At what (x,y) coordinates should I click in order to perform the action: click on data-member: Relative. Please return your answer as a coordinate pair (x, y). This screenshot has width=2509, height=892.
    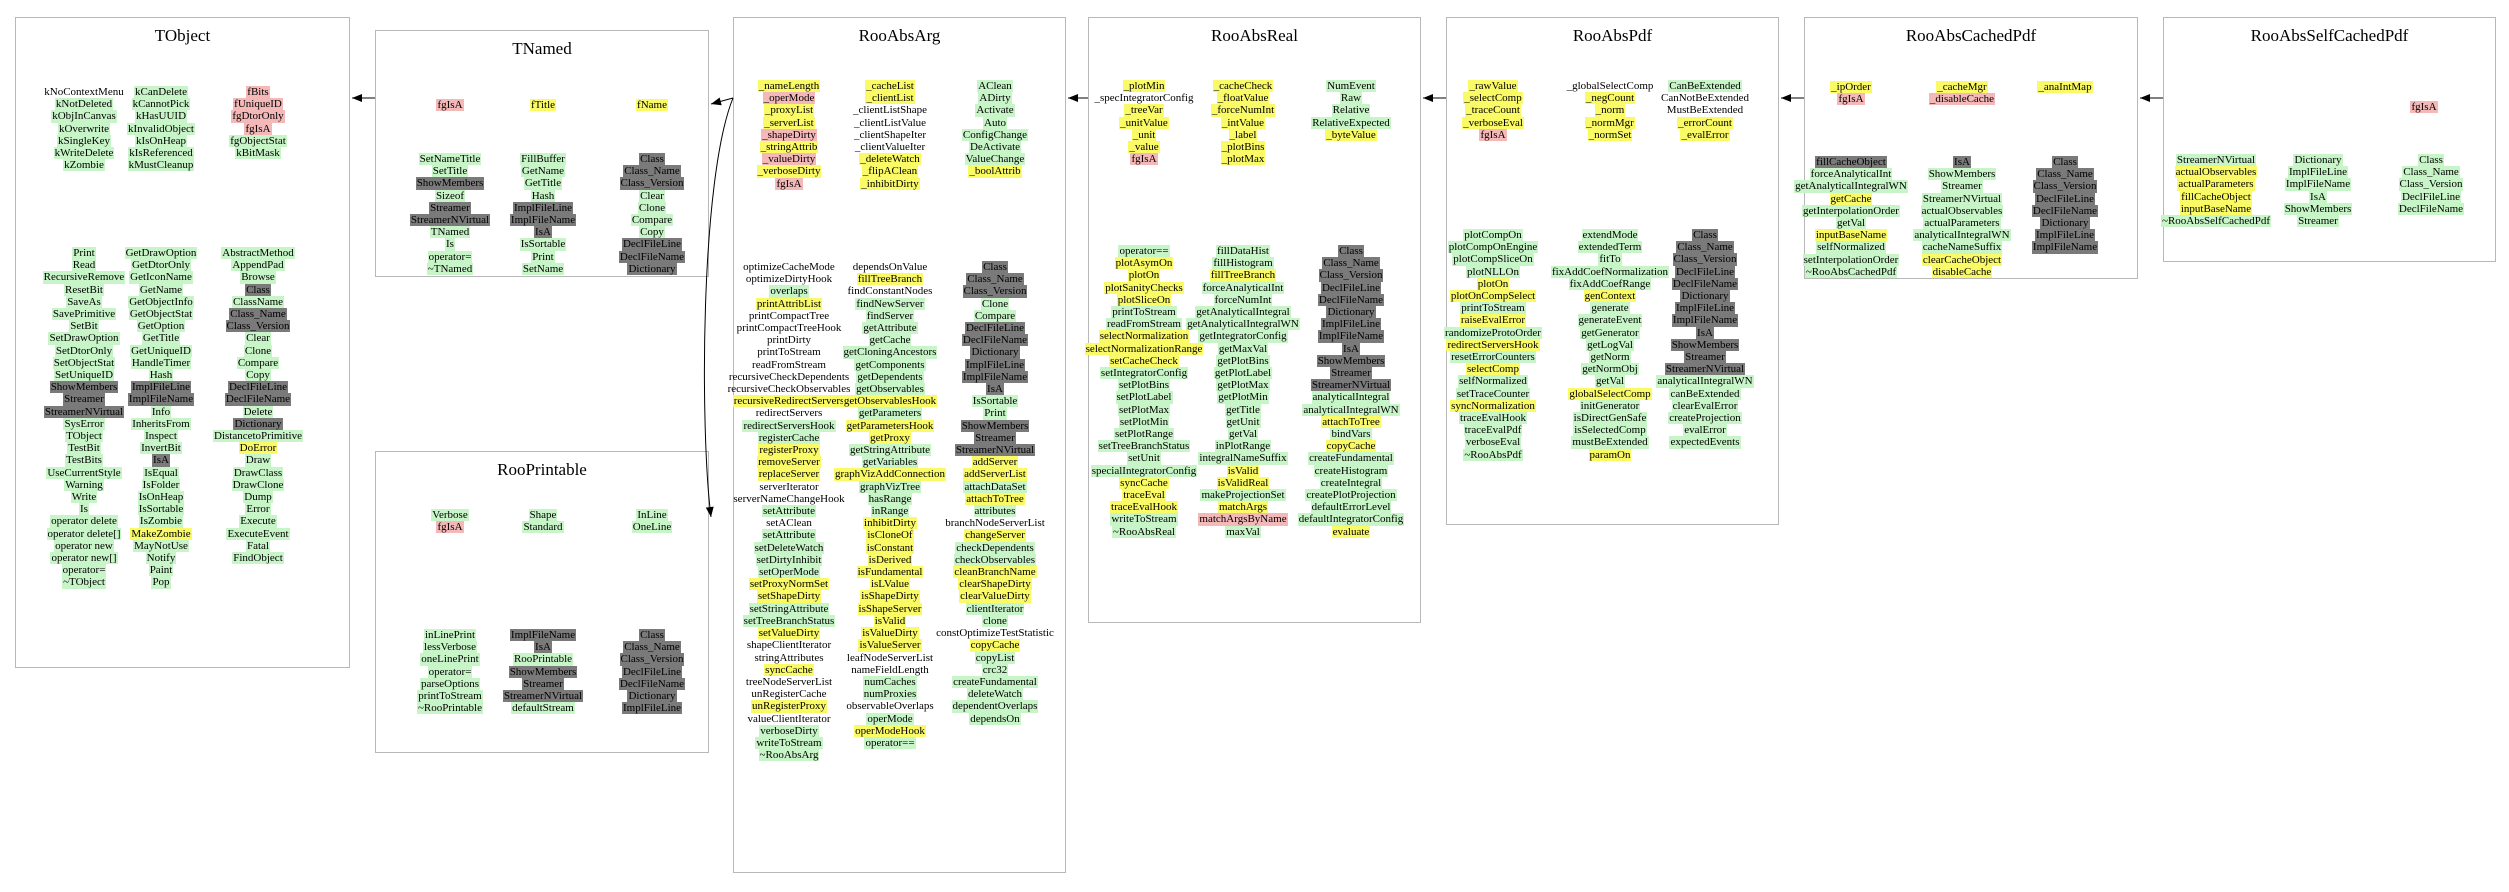
    Looking at the image, I should click on (1351, 110).